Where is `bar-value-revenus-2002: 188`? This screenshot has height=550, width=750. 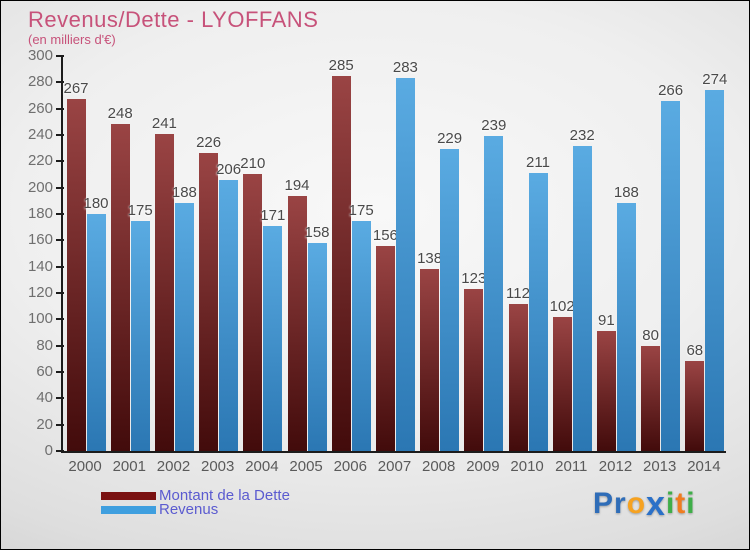
bar-value-revenus-2002: 188 is located at coordinates (184, 192).